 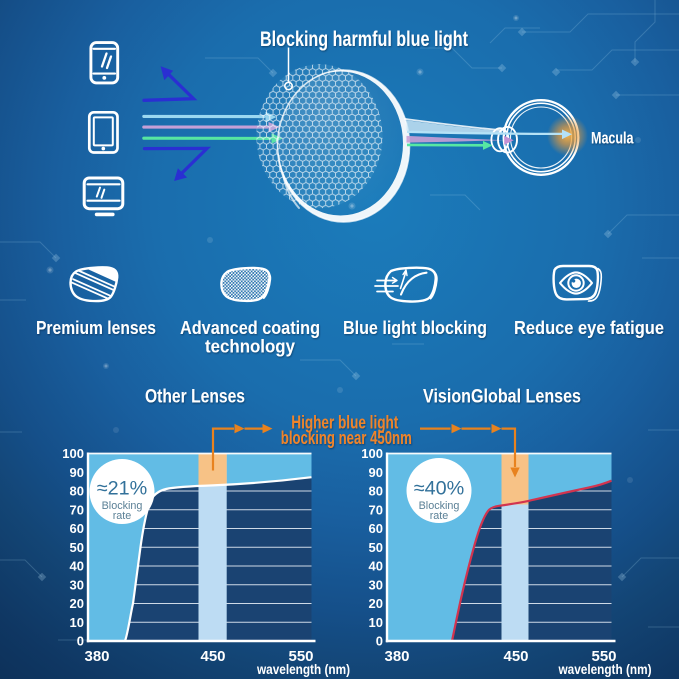 I want to click on svg-text: Blue light blocking, so click(x=415, y=328).